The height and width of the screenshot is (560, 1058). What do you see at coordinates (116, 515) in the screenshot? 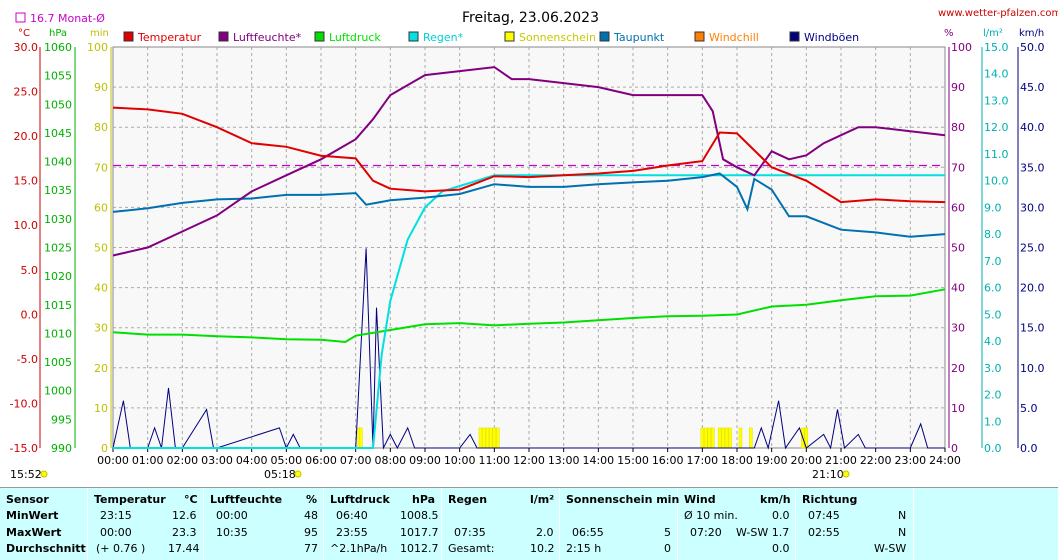
I see `min-temp-time: 23:15` at bounding box center [116, 515].